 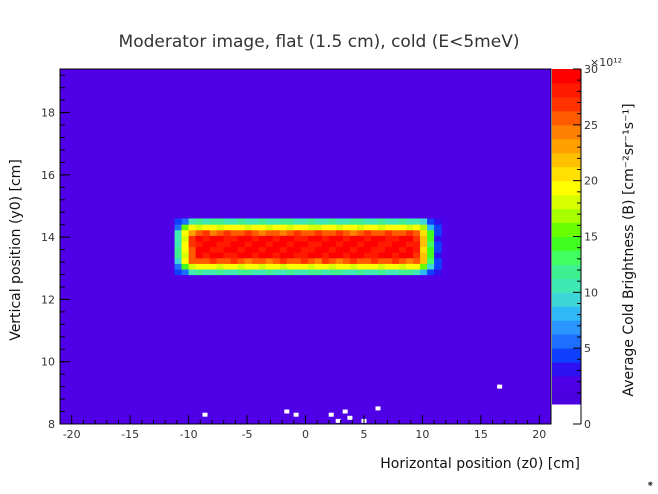 I want to click on colorbar-tick-label: 5, so click(x=587, y=348).